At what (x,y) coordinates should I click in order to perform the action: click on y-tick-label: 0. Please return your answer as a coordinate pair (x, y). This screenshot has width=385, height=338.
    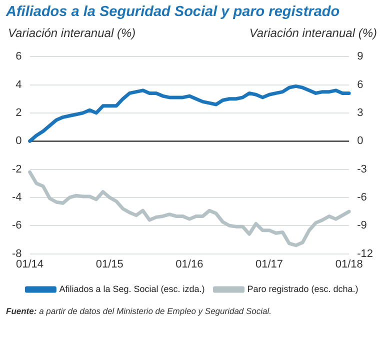
    Looking at the image, I should click on (19, 141).